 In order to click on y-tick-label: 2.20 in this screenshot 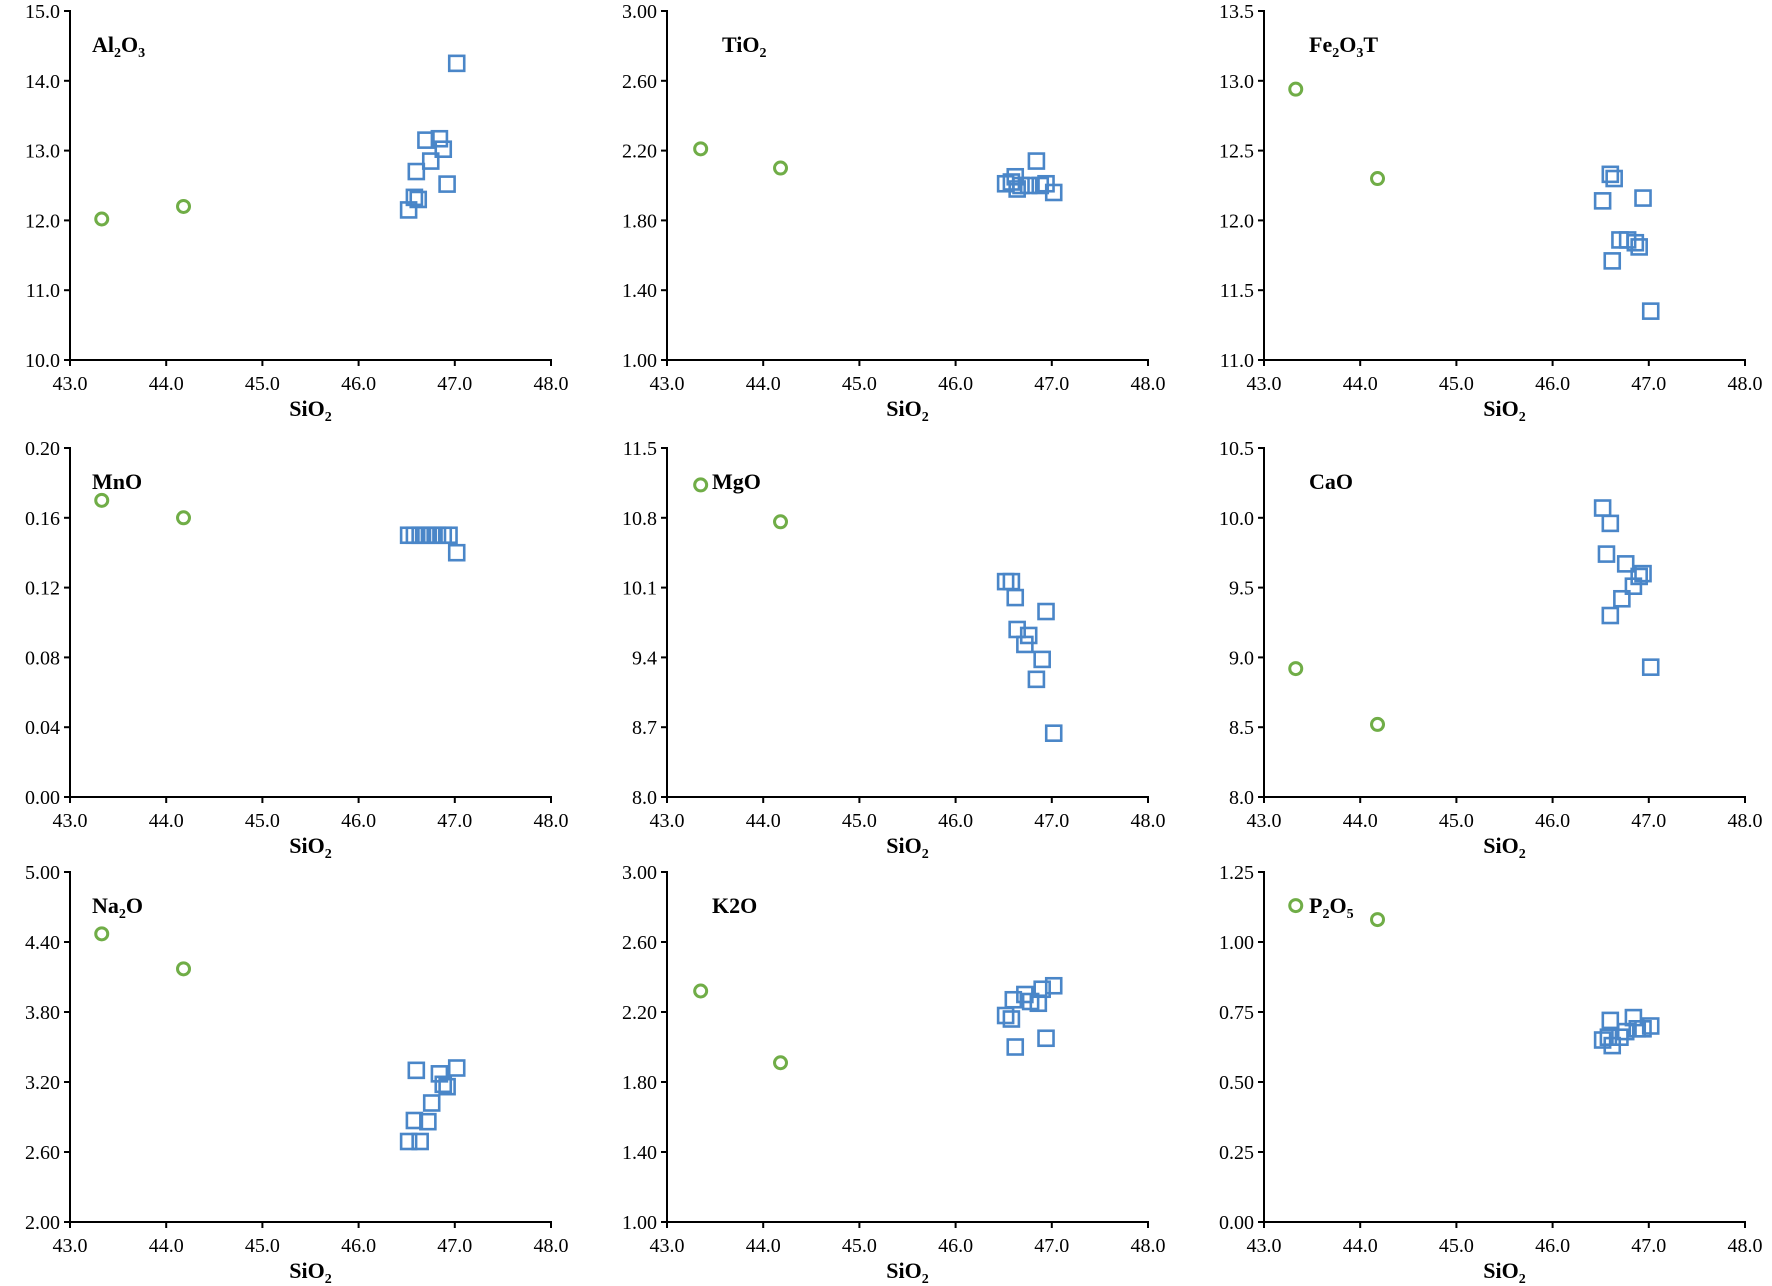, I will do `click(639, 152)`.